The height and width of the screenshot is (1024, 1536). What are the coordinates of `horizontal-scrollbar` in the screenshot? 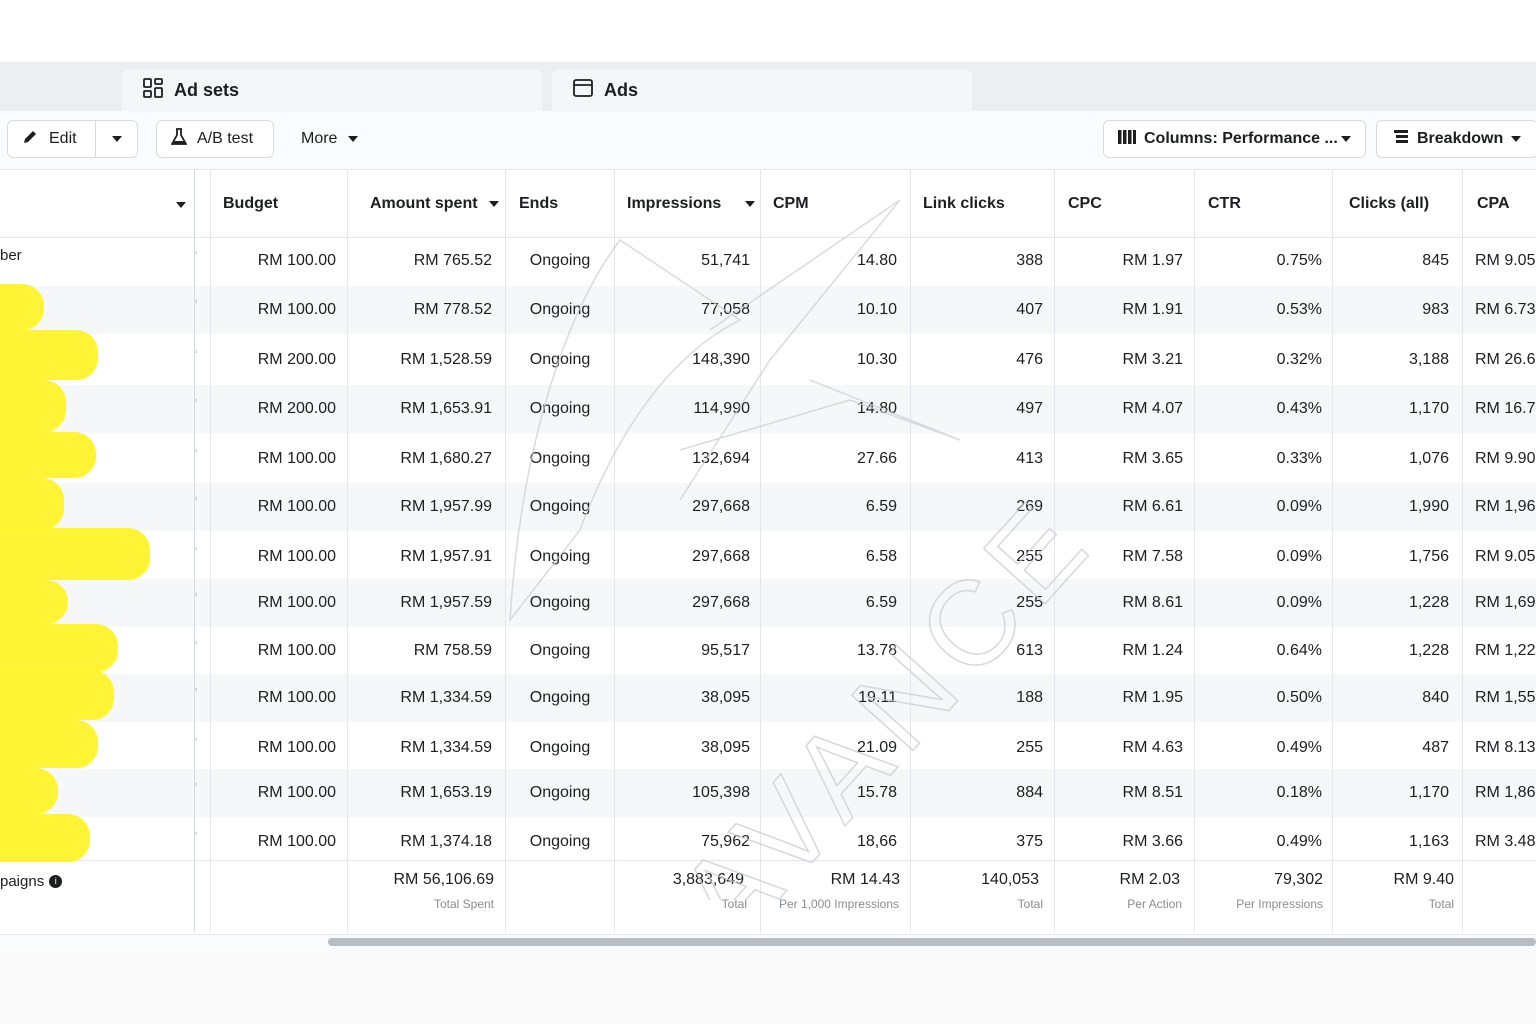 It's located at (768, 941).